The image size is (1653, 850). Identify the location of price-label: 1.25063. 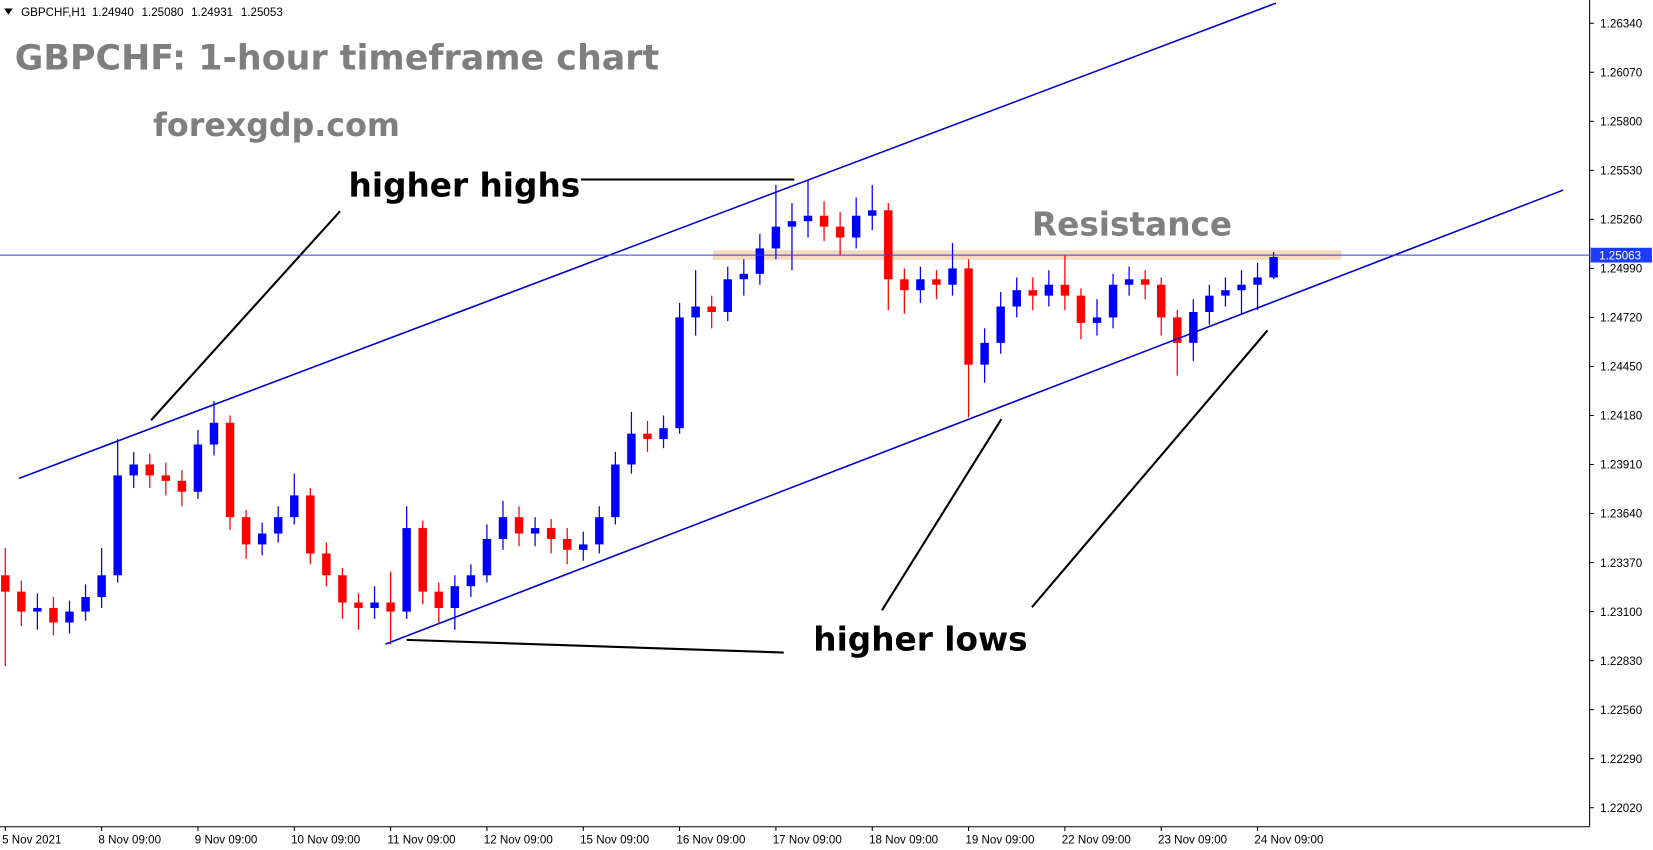
(1620, 255).